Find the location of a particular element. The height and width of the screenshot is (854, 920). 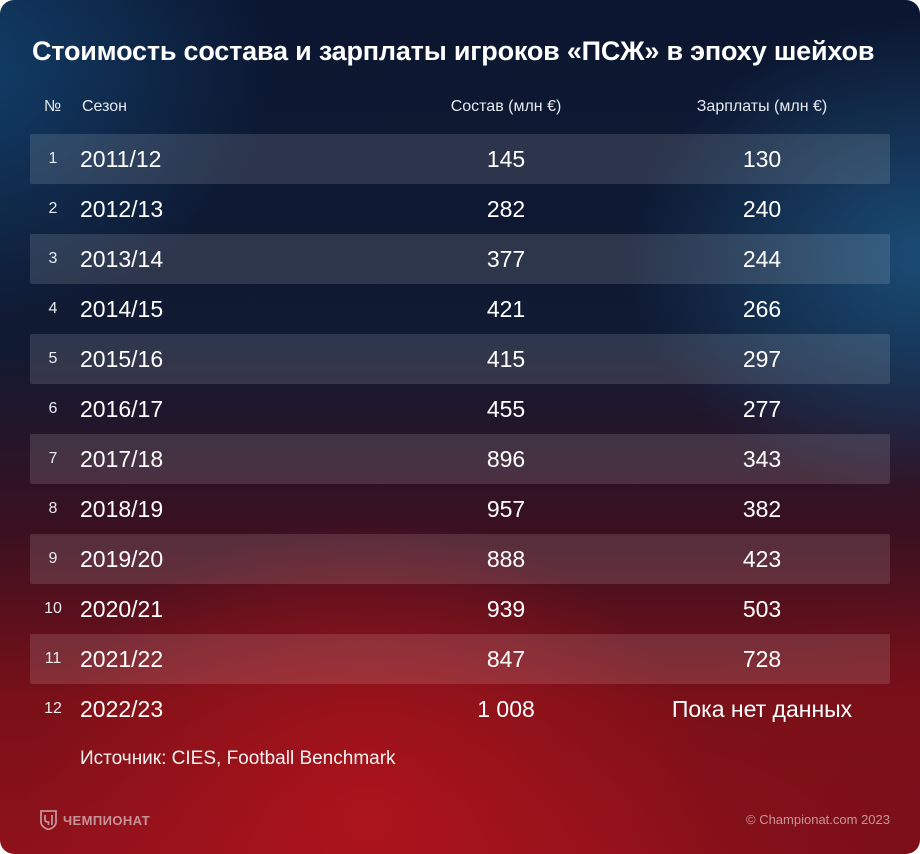

row-squad-value: 145 is located at coordinates (506, 159).